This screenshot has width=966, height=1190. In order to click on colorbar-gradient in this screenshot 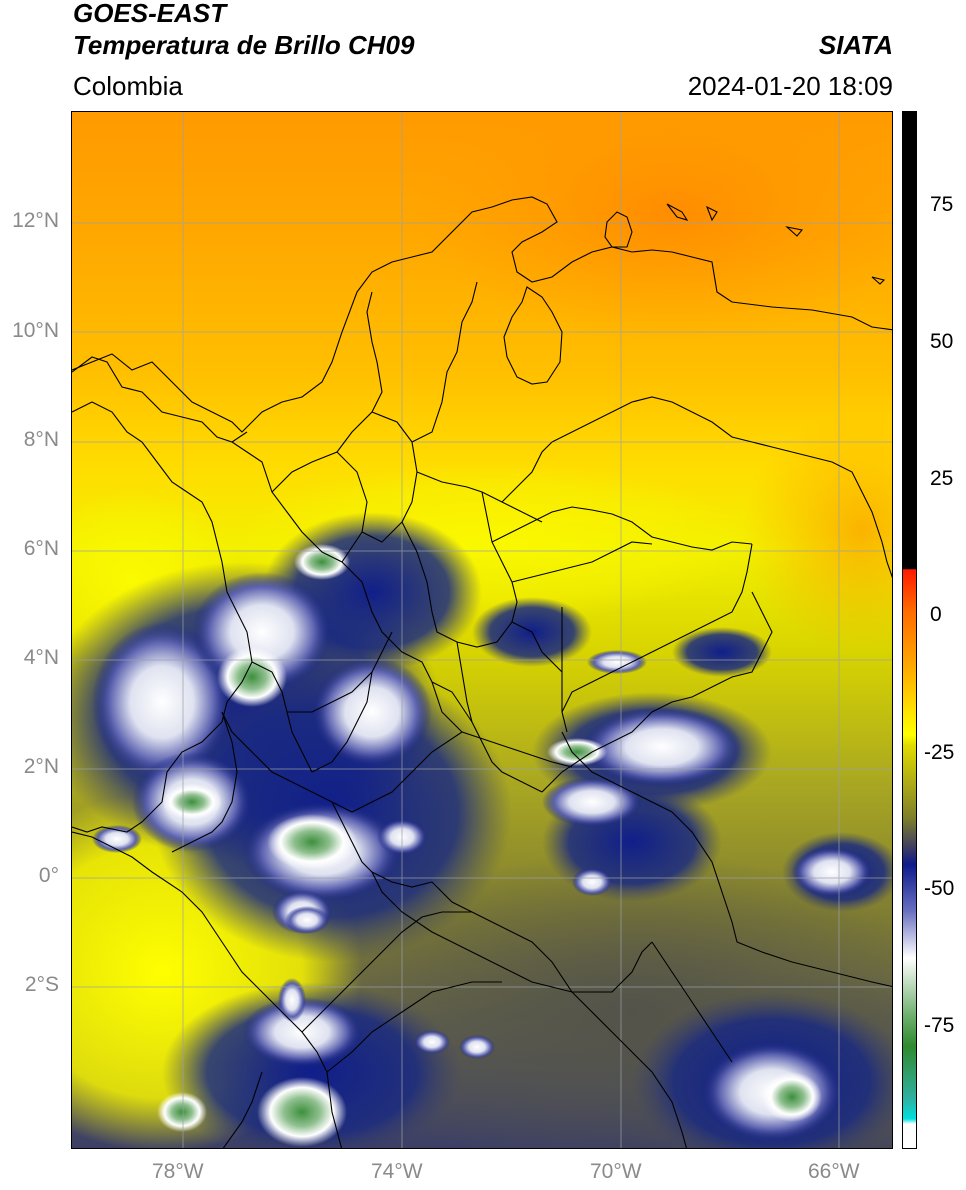, I will do `click(909, 630)`.